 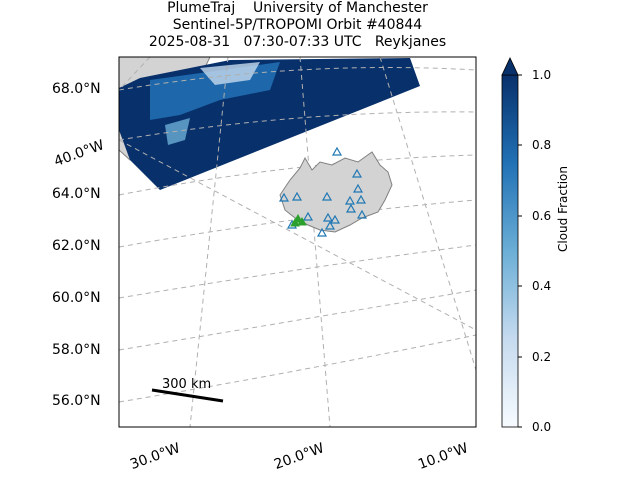 I want to click on title-line-2: Sentinel-5P/TROPOMI Orbit #40844, so click(x=297, y=25).